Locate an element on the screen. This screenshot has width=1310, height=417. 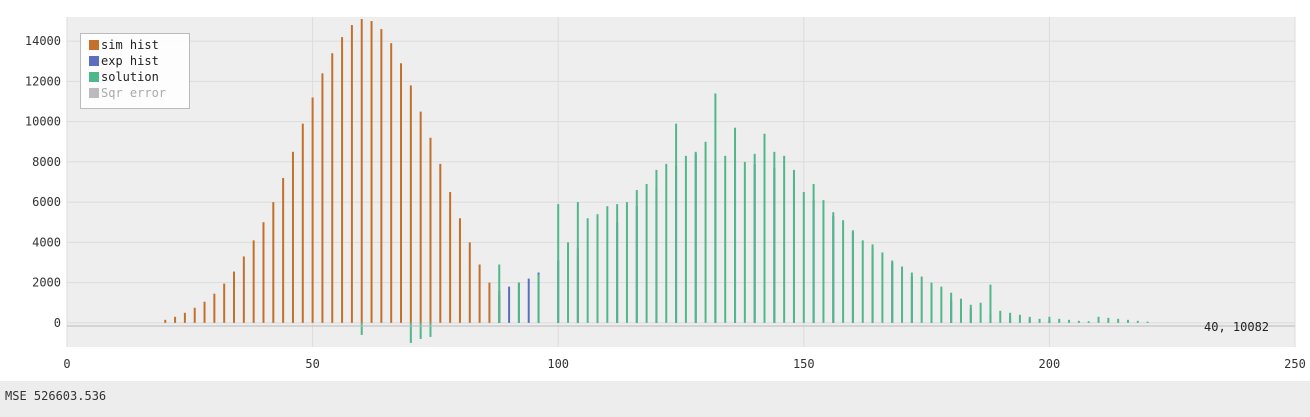
legend-swatch-exp-hist is located at coordinates (94, 61).